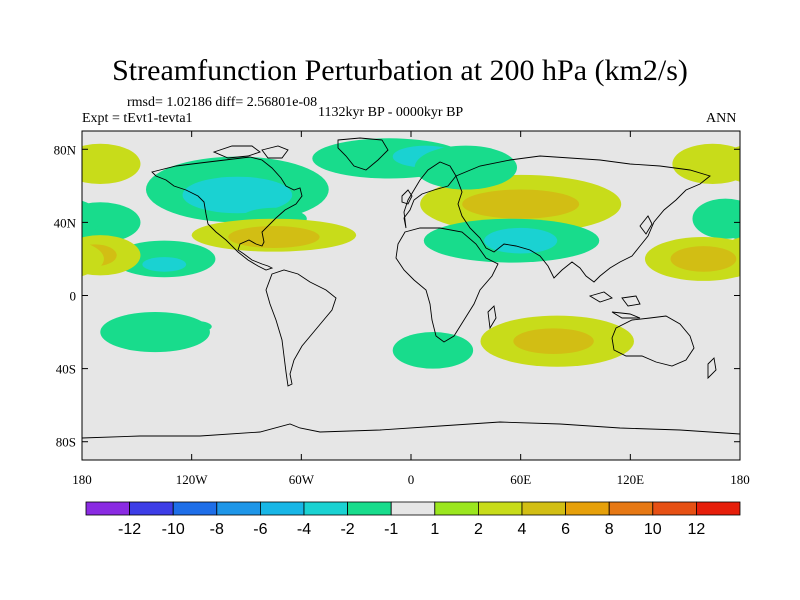  I want to click on colorbar-label: -6, so click(260, 529).